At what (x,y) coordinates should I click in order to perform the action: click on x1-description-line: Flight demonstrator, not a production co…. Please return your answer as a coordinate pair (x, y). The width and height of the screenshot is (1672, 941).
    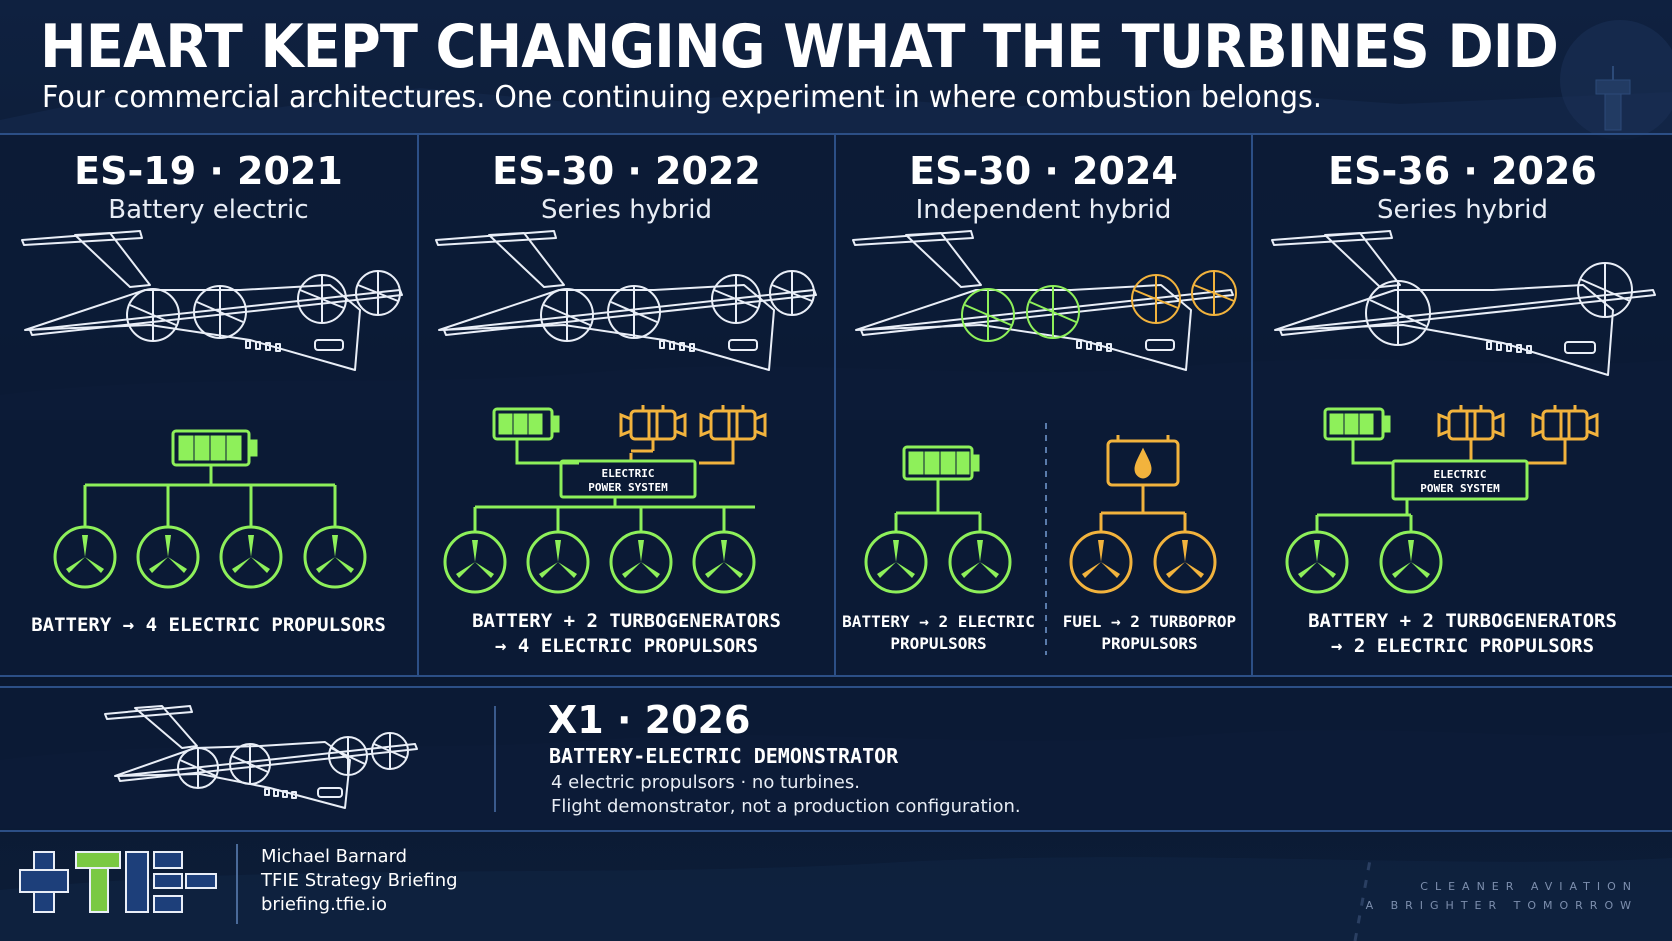
    Looking at the image, I should click on (786, 806).